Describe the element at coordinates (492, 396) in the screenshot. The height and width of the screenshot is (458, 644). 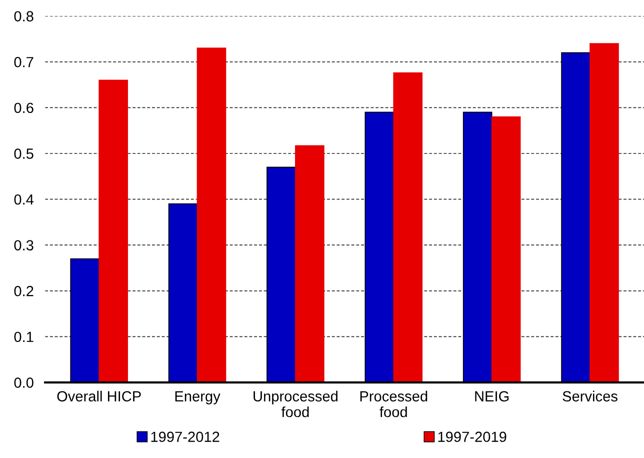
I see `x-tick-label: NEIG` at that location.